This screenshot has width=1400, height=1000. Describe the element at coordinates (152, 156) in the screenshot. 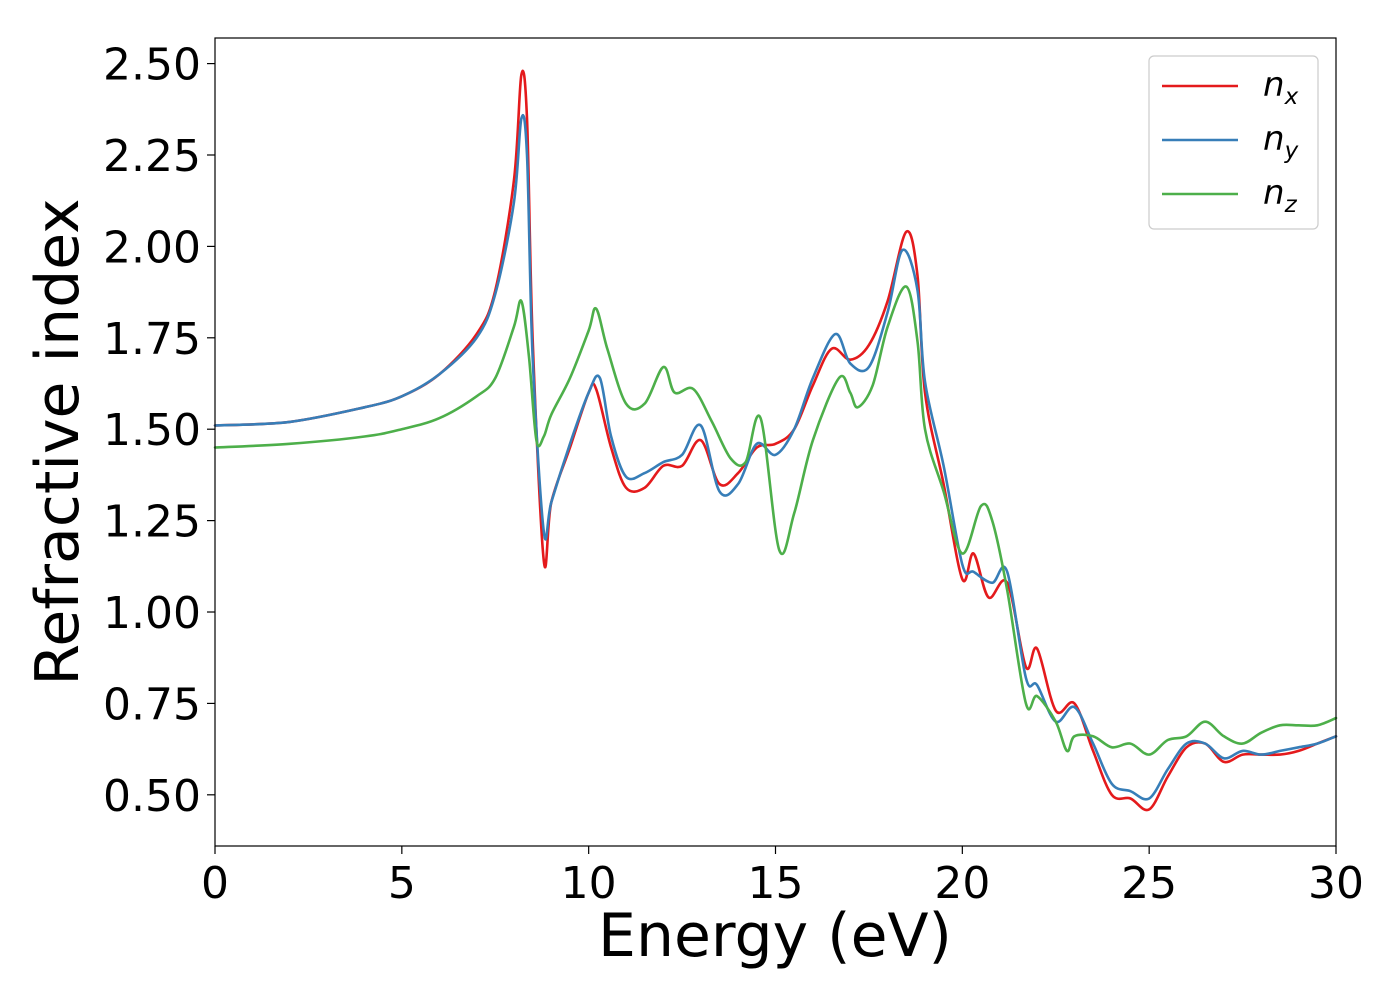

I see `y-tick-label: 2.25` at that location.